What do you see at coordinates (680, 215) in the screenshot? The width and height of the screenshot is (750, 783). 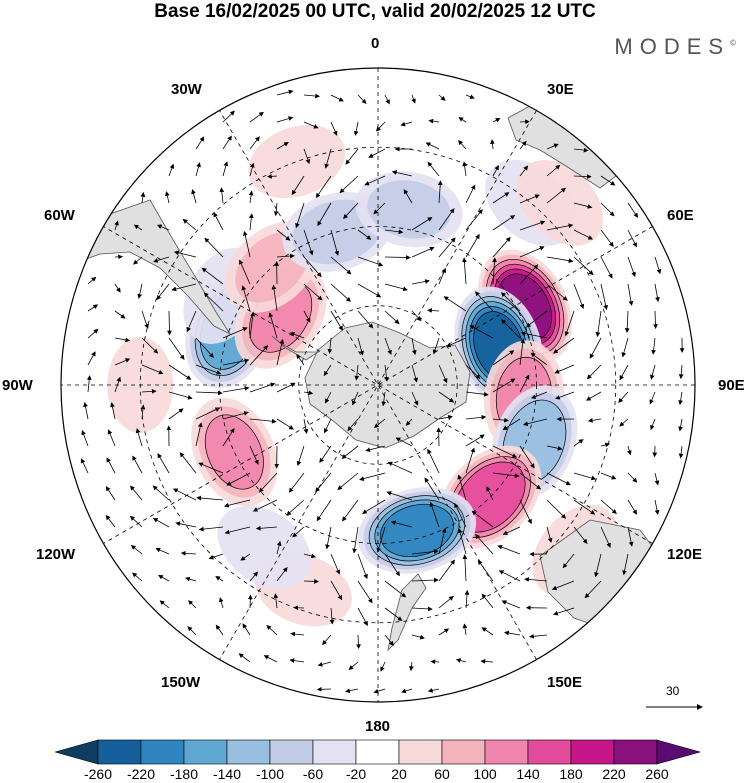 I see `lon-label-60e: 60E` at bounding box center [680, 215].